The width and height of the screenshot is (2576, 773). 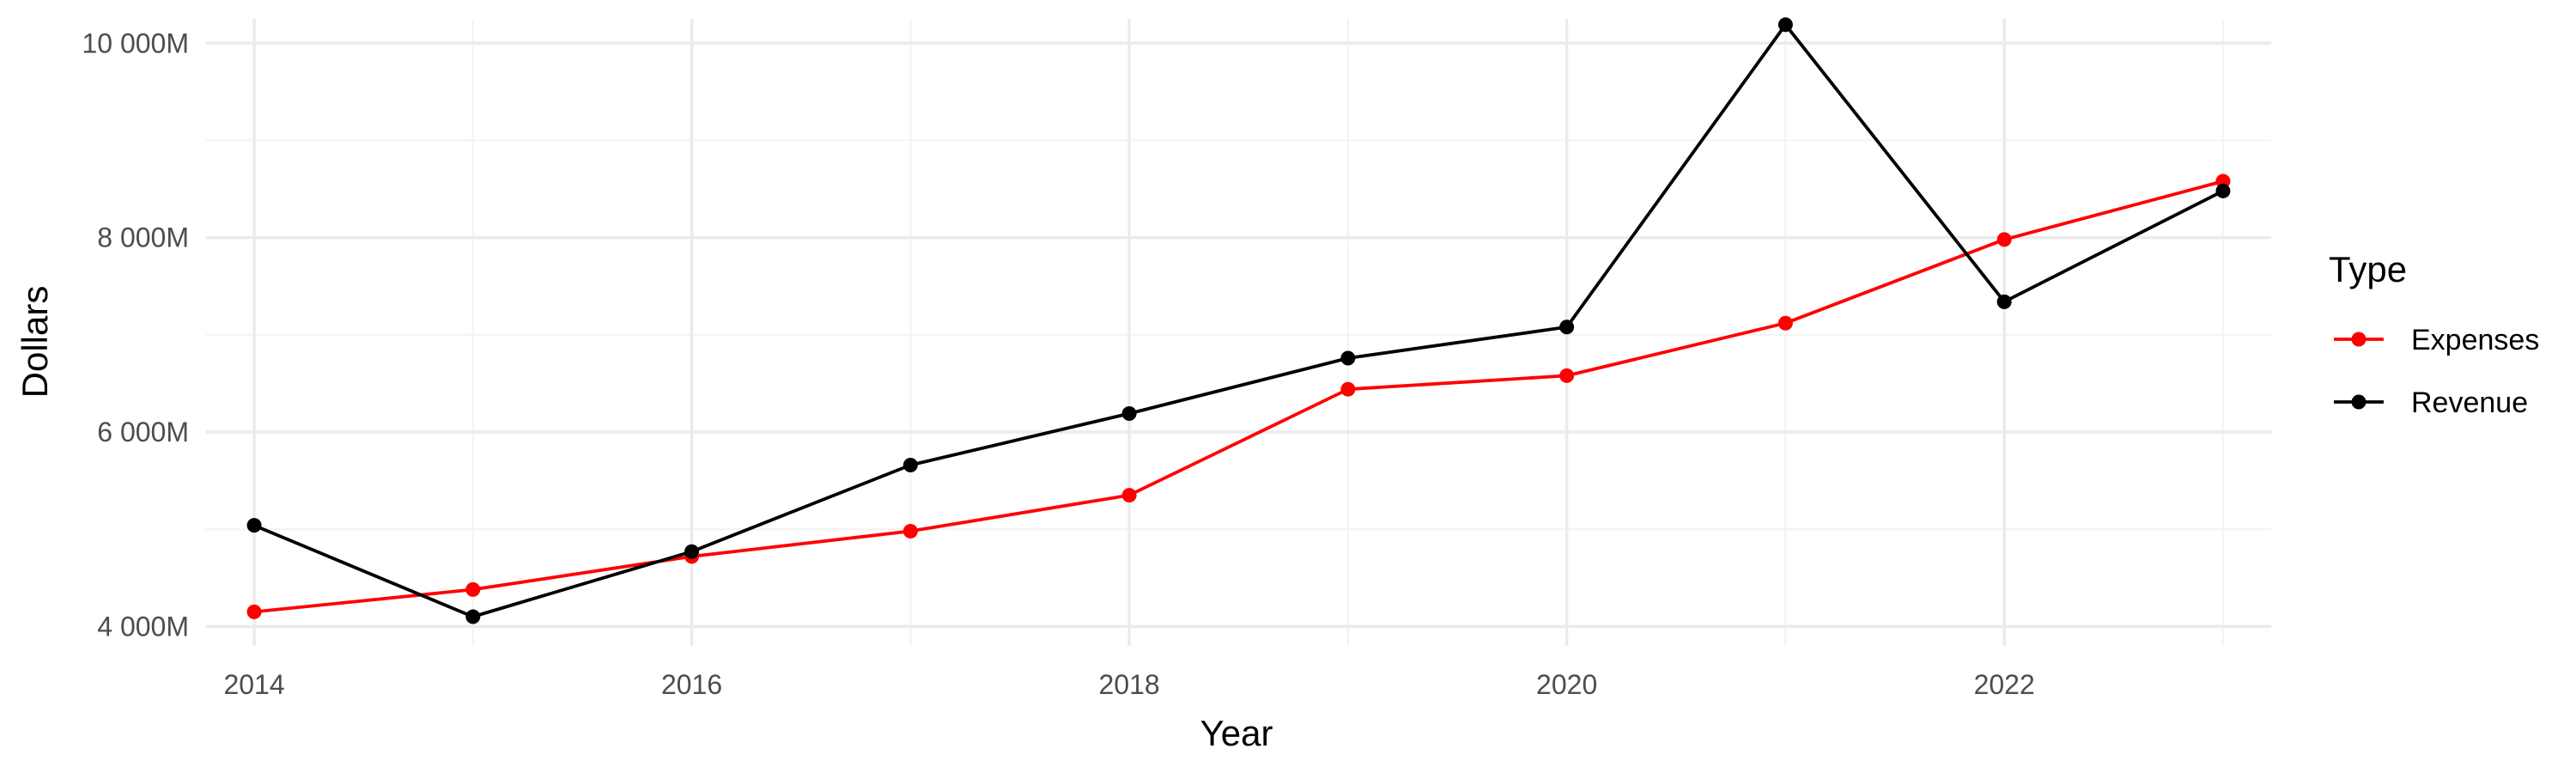 What do you see at coordinates (1348, 389) in the screenshot?
I see `data-point-expenses-2019` at bounding box center [1348, 389].